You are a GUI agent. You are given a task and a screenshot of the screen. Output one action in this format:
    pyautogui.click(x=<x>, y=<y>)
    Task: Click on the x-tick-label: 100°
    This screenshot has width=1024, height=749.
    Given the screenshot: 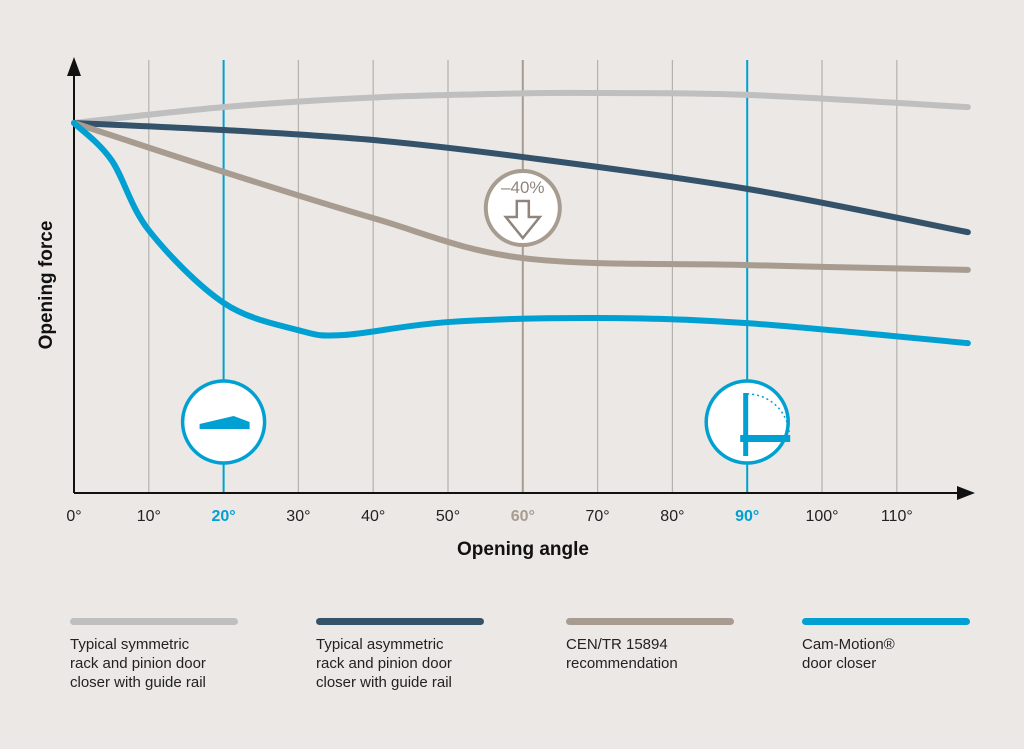 What is the action you would take?
    pyautogui.click(x=821, y=516)
    